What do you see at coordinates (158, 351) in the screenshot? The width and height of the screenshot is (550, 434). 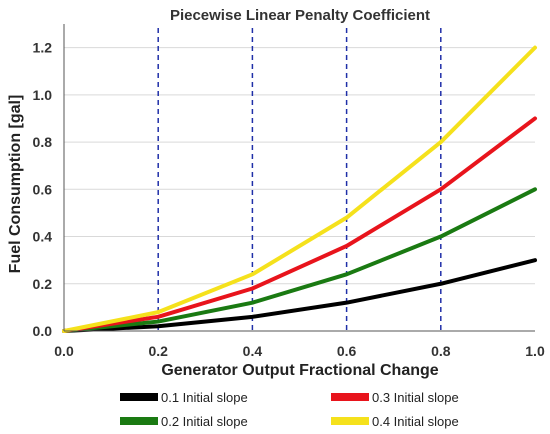 I see `x-tick-label: 0.2` at bounding box center [158, 351].